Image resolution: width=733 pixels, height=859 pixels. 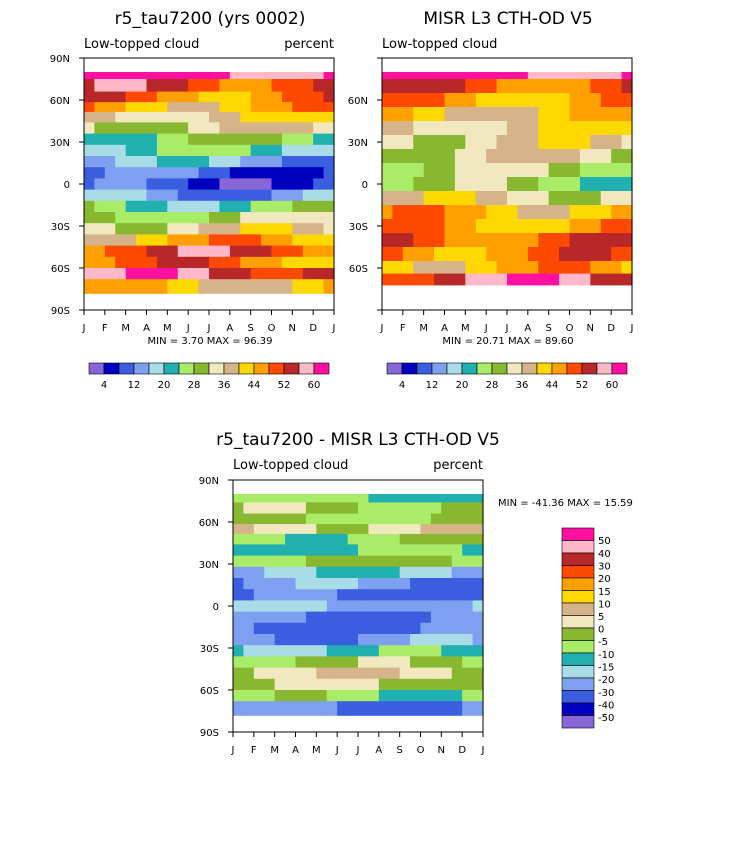 What do you see at coordinates (60, 269) in the screenshot?
I see `y-tick-label: 60S` at bounding box center [60, 269].